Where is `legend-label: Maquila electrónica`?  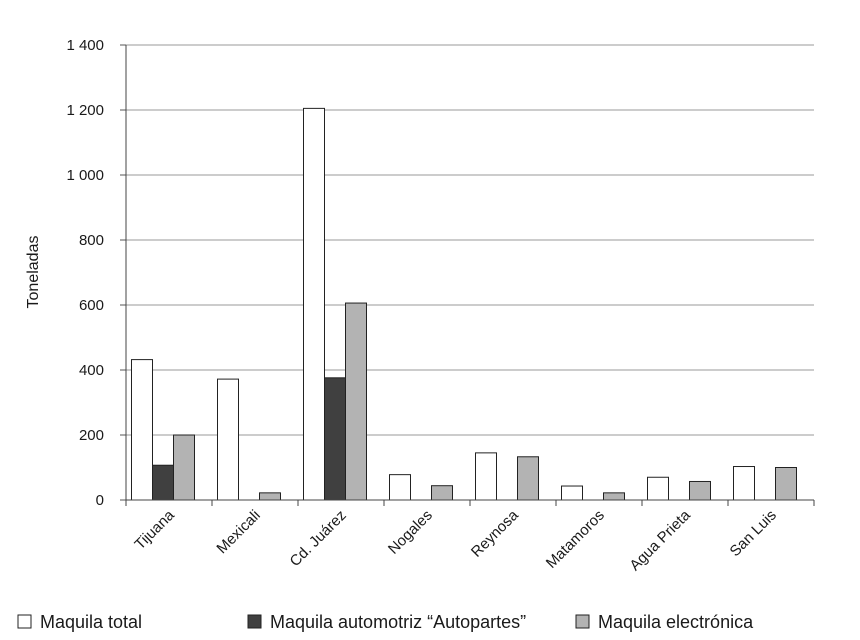 legend-label: Maquila electrónica is located at coordinates (676, 622).